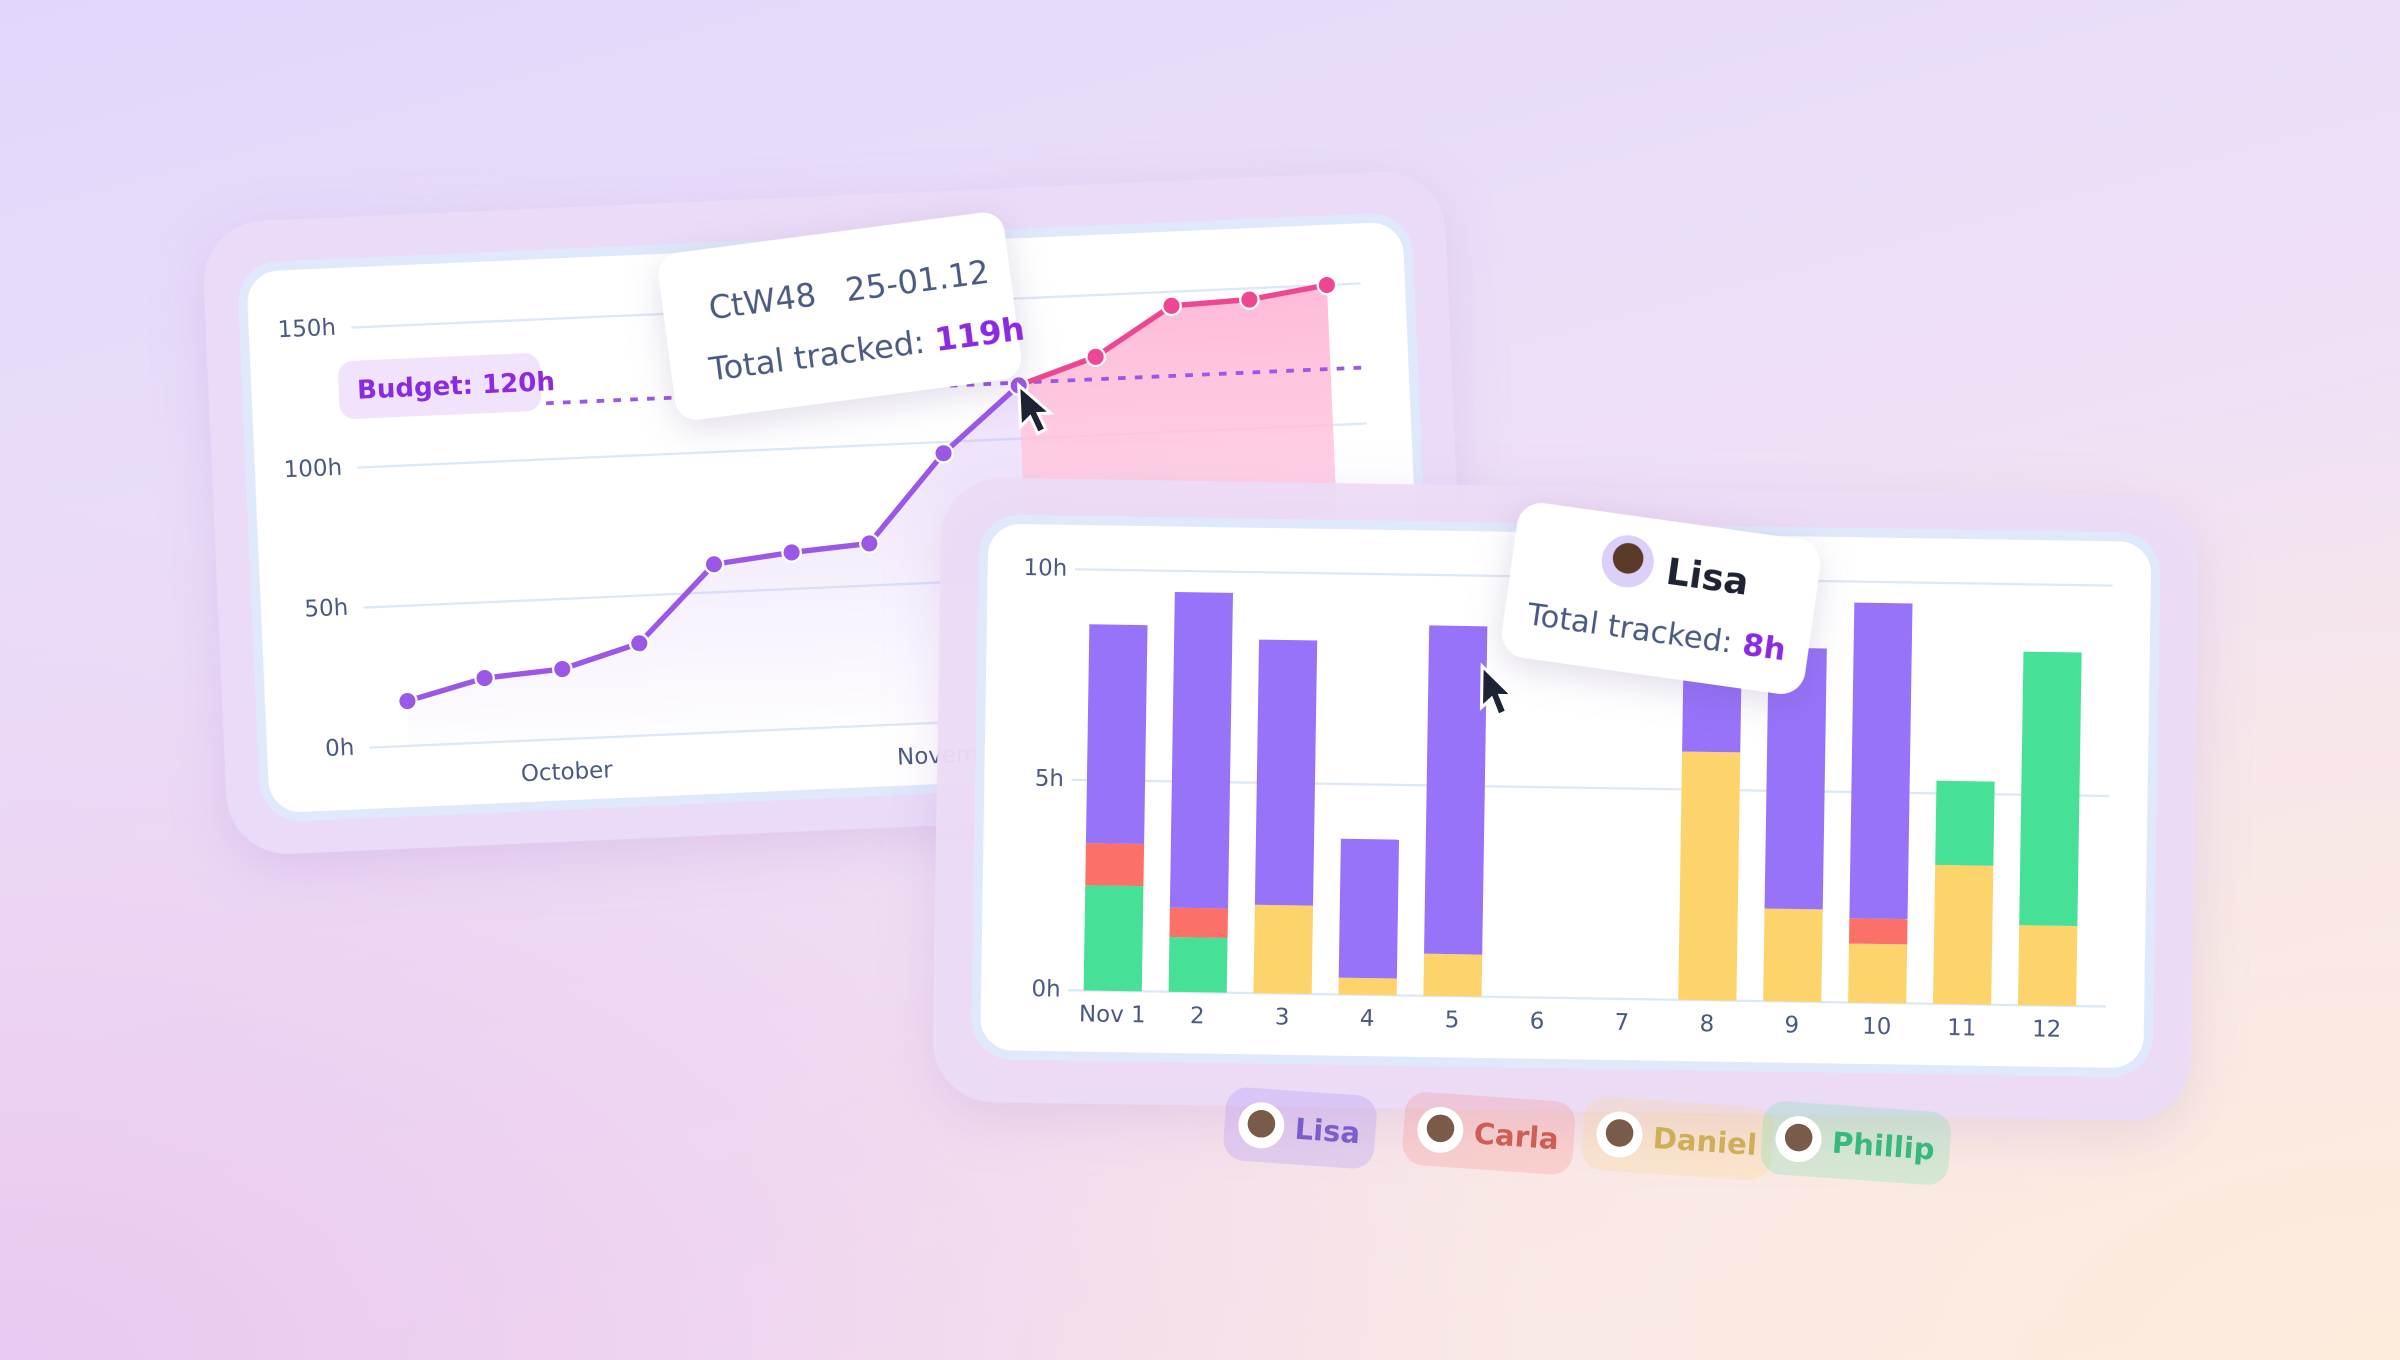 The height and width of the screenshot is (1360, 2400). I want to click on x-tick-label: 11, so click(1962, 1028).